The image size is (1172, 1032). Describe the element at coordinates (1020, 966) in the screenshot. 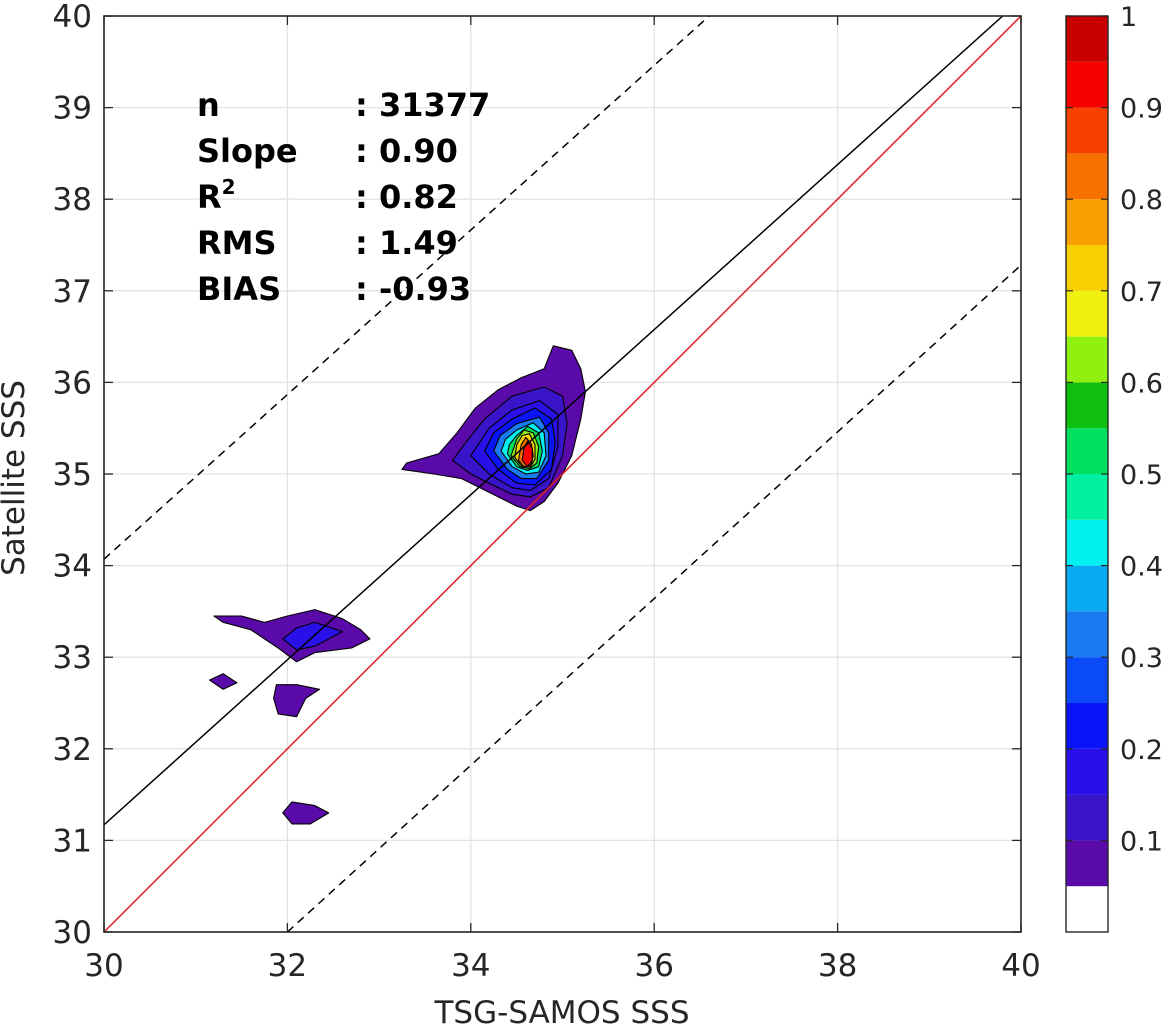

I see `x-tick-label-5: 40` at that location.